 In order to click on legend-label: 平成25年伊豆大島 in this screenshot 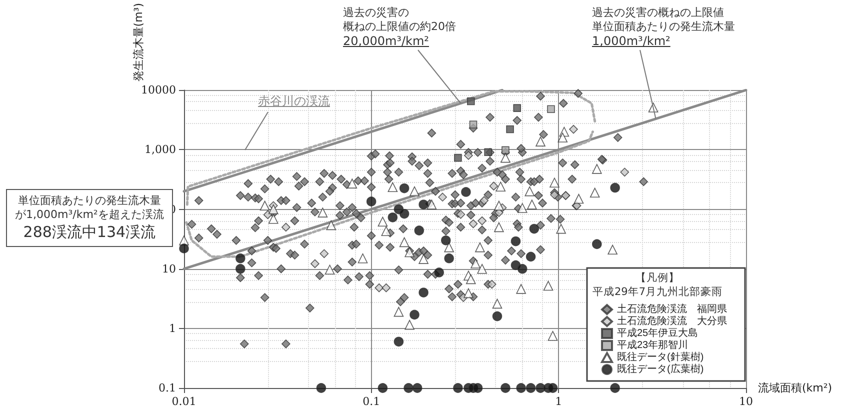, I will do `click(657, 333)`.